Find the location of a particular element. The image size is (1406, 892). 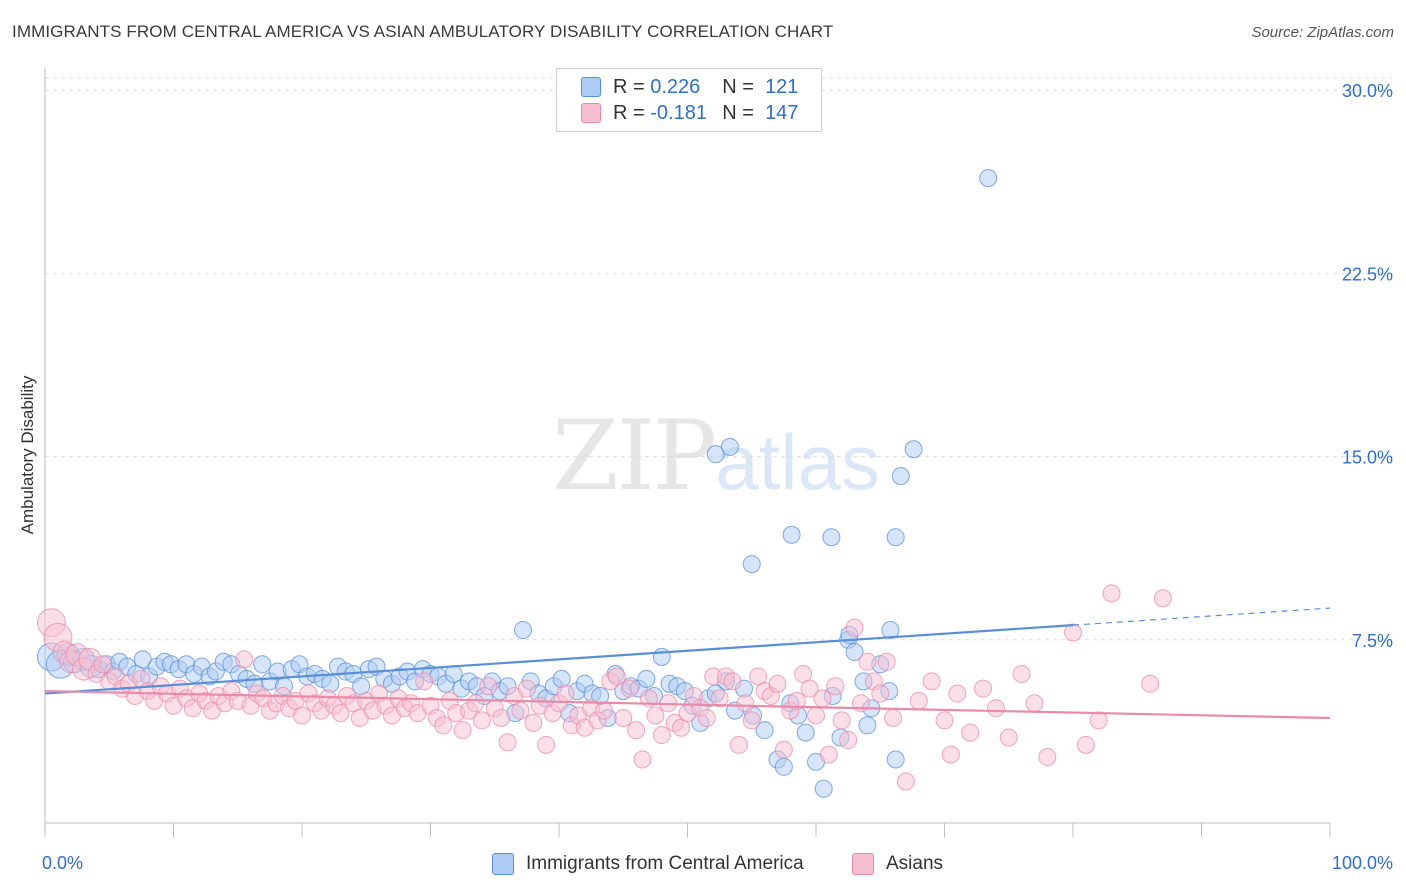

legend-swatch-central-america is located at coordinates (591, 87).